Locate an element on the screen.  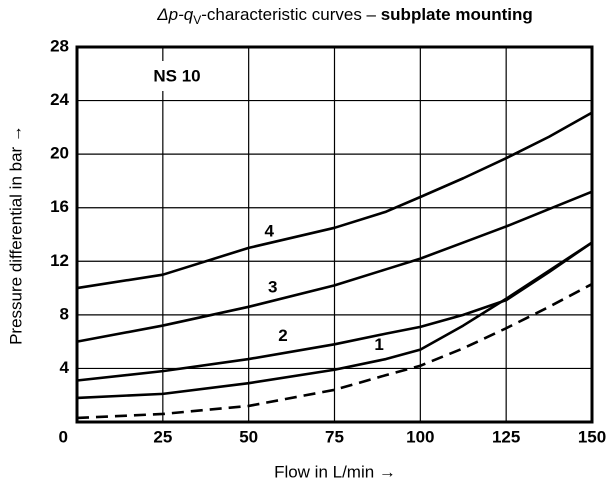
curve-label: 4 is located at coordinates (270, 230).